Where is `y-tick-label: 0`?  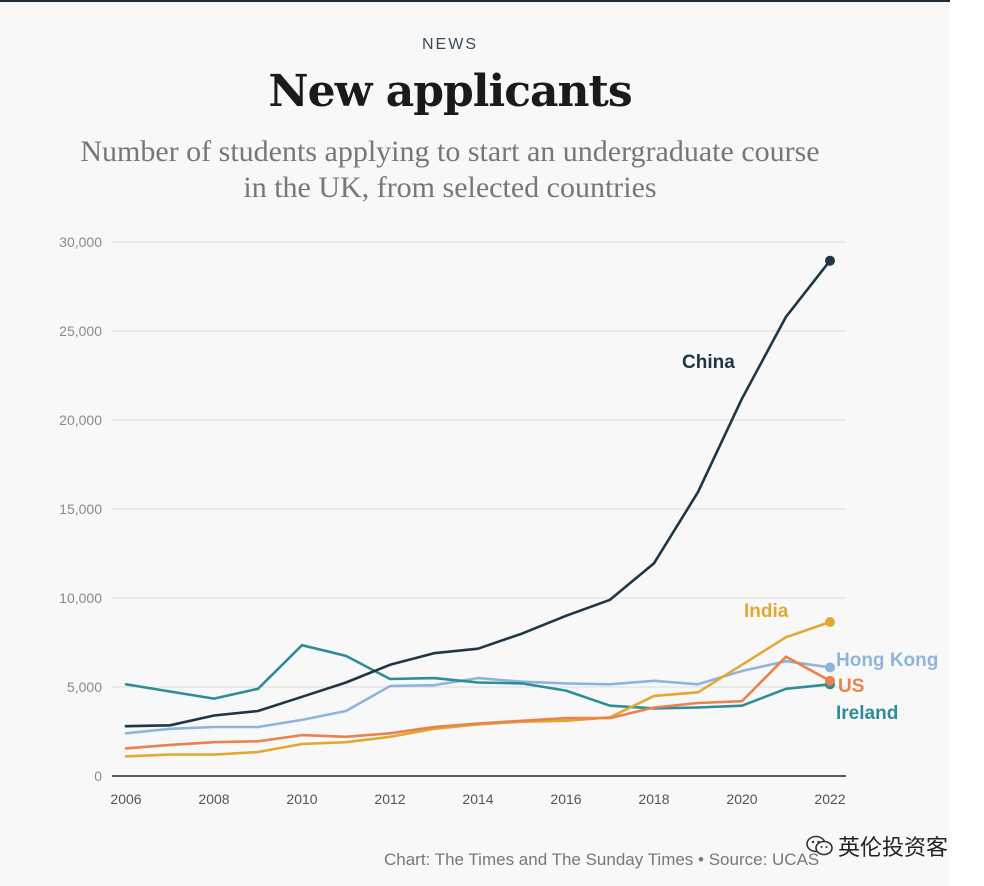 y-tick-label: 0 is located at coordinates (98, 776).